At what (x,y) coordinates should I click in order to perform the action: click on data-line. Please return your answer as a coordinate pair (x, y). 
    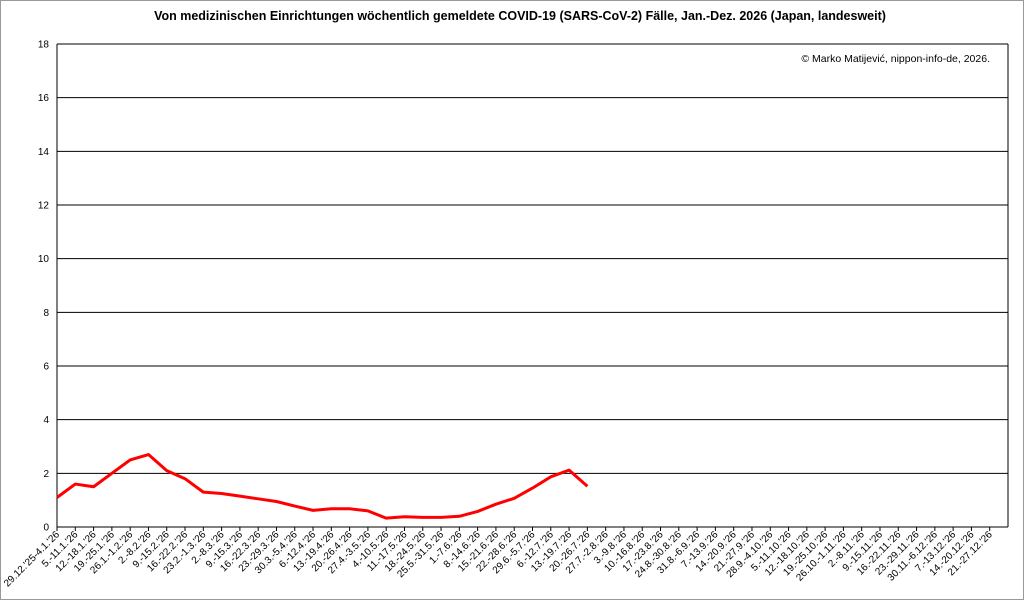
    Looking at the image, I should click on (322, 486).